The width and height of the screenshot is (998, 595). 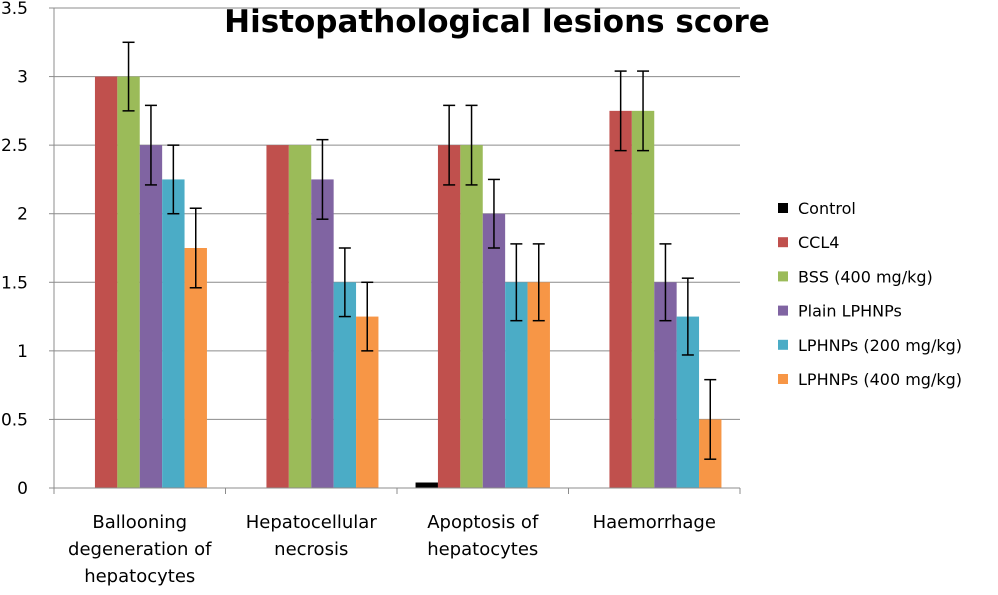 I want to click on x-category-label: Haemorrhage, so click(x=654, y=522).